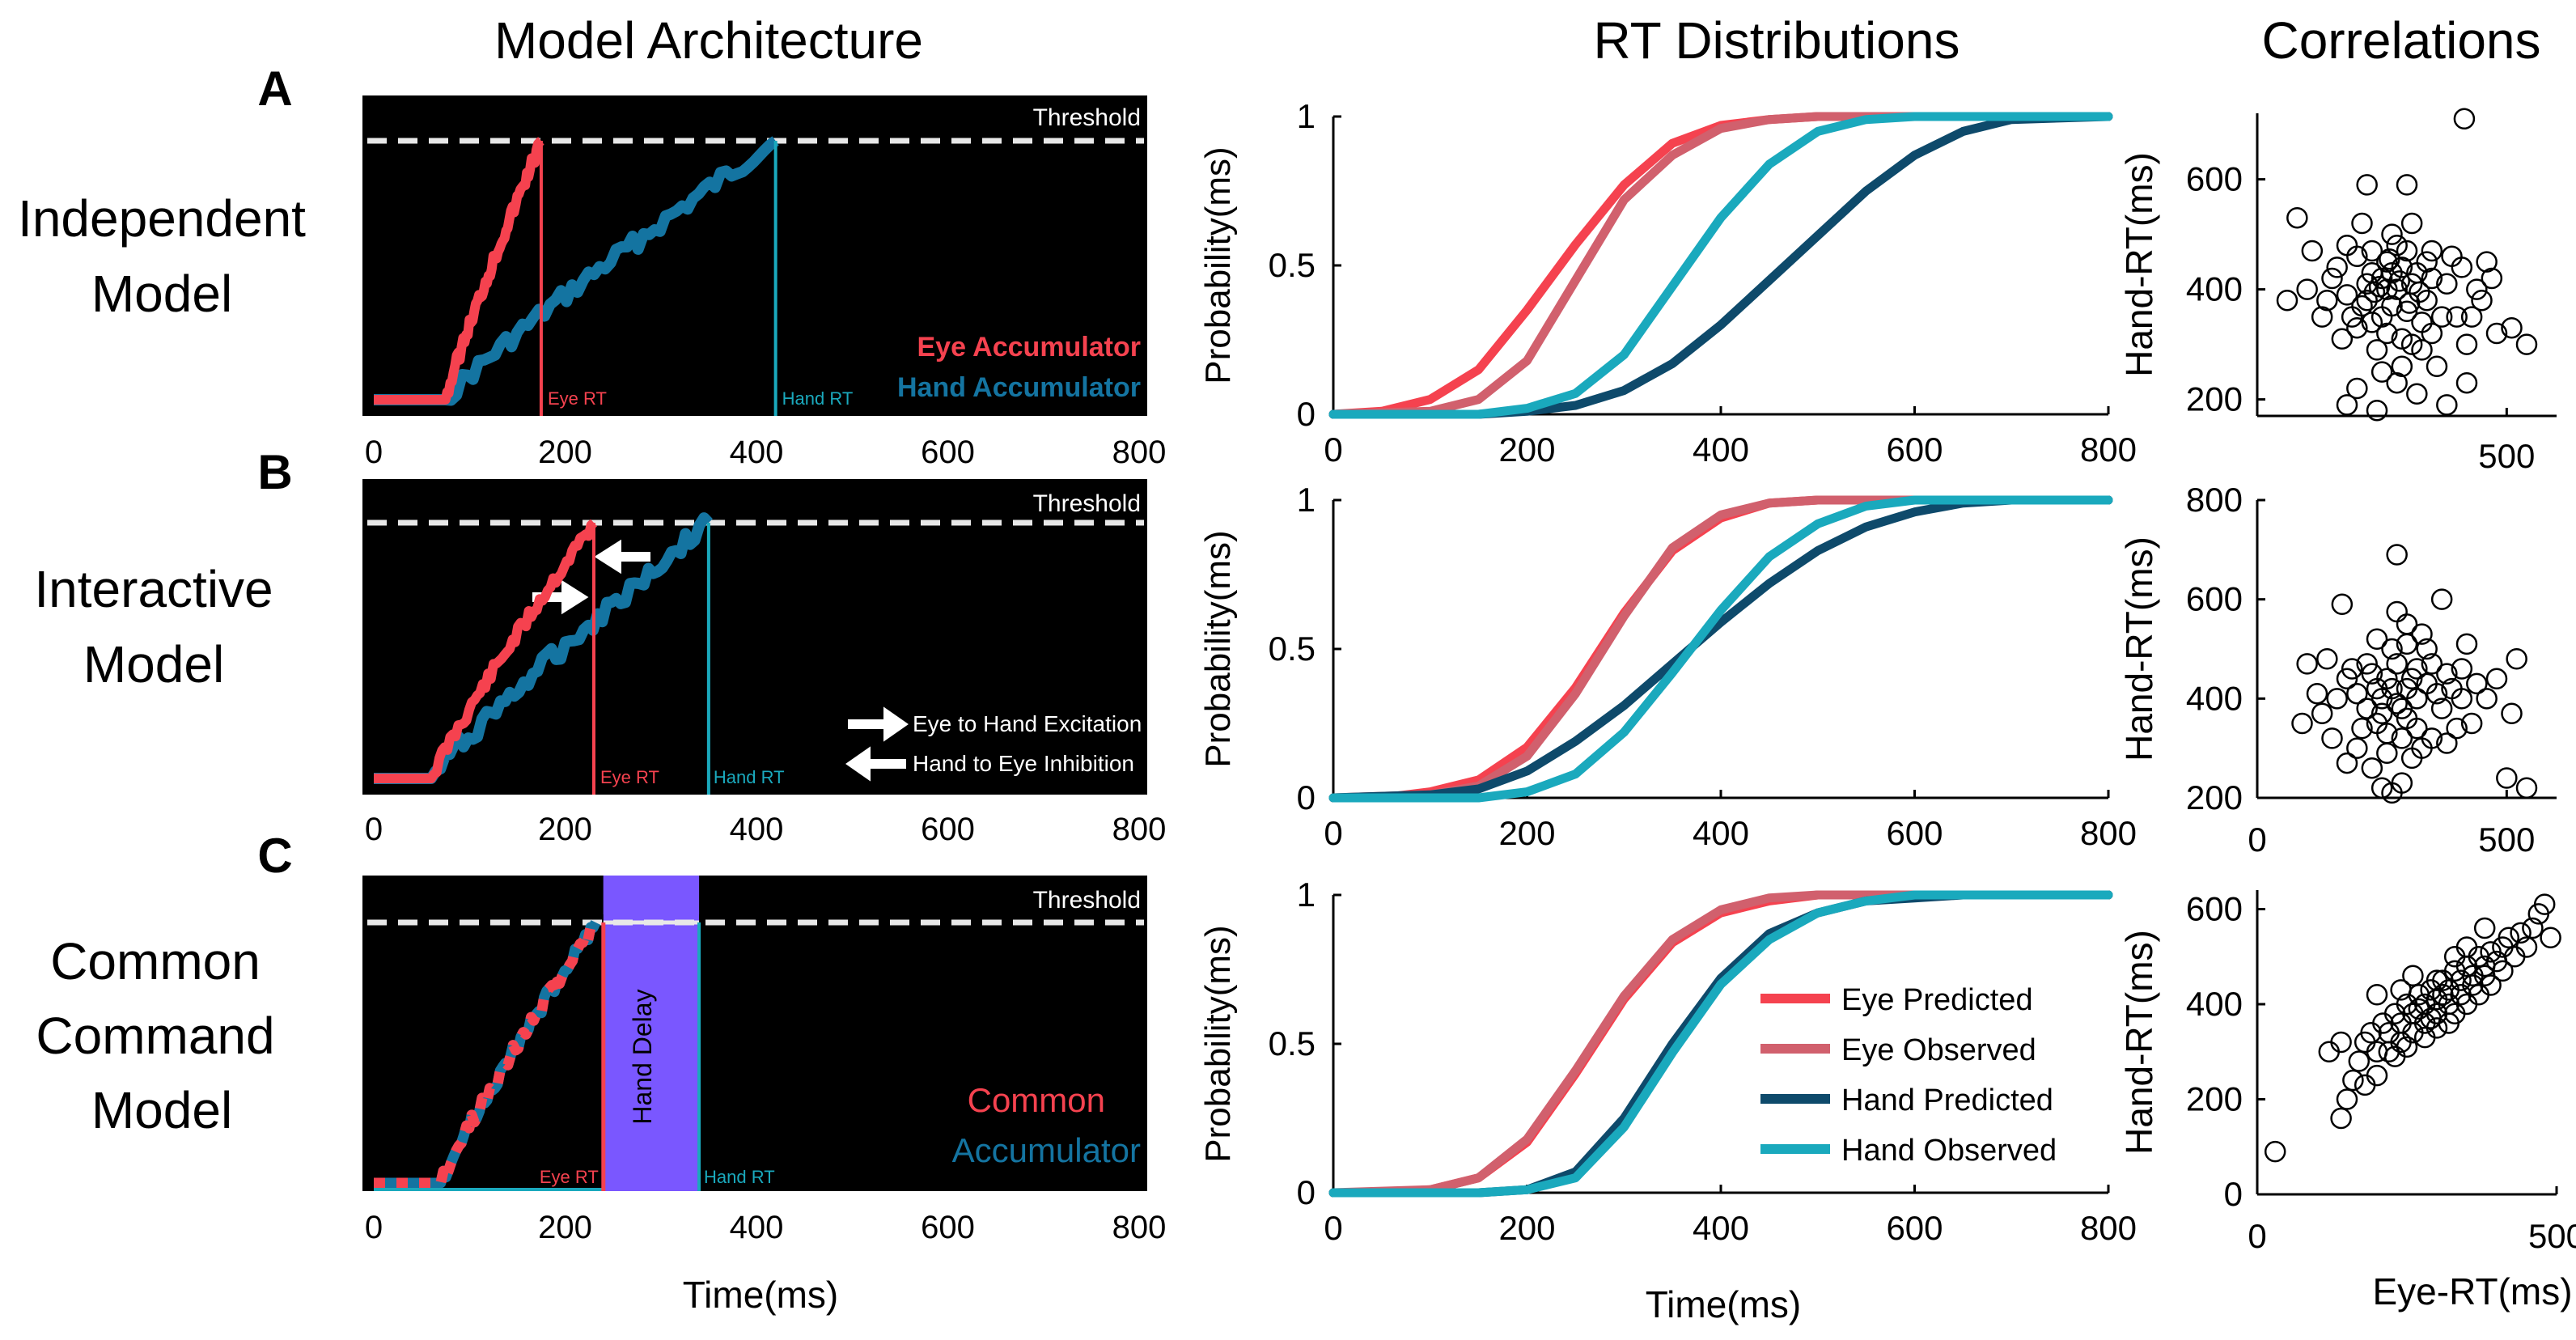 The width and height of the screenshot is (2576, 1340). Describe the element at coordinates (2337, 292) in the screenshot. I see `scatter-panel: 500 200 400 600 Hand-RT(ms)` at that location.